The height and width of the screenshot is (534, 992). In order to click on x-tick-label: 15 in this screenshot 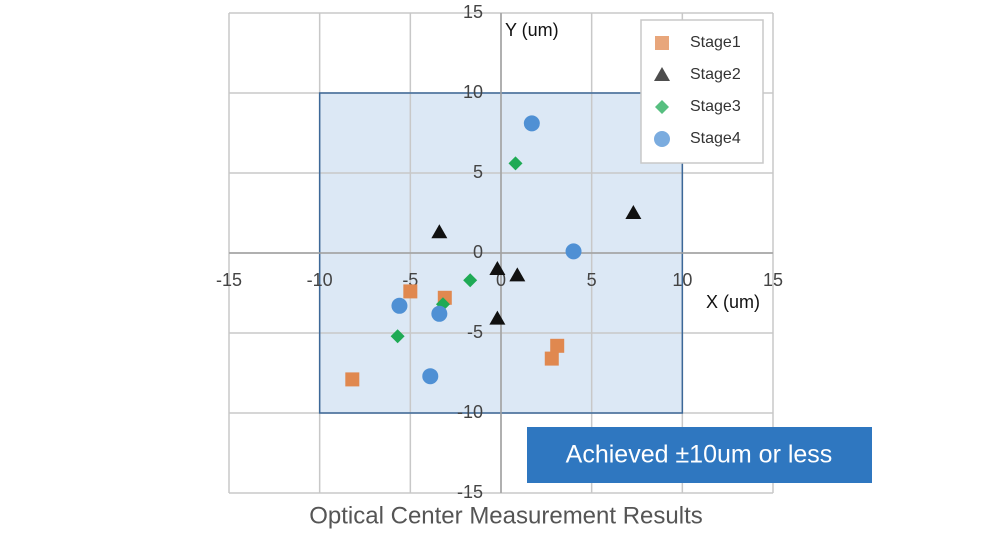, I will do `click(773, 280)`.